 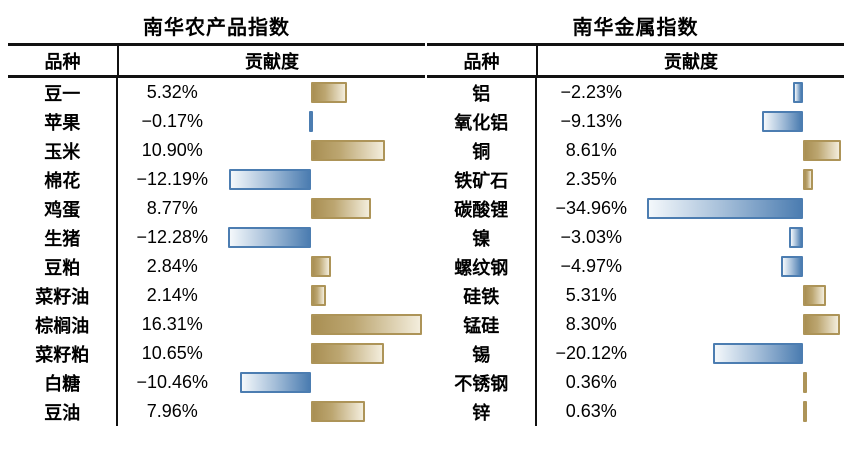 What do you see at coordinates (216, 411) in the screenshot?
I see `table-row: 豆油 7.96%` at bounding box center [216, 411].